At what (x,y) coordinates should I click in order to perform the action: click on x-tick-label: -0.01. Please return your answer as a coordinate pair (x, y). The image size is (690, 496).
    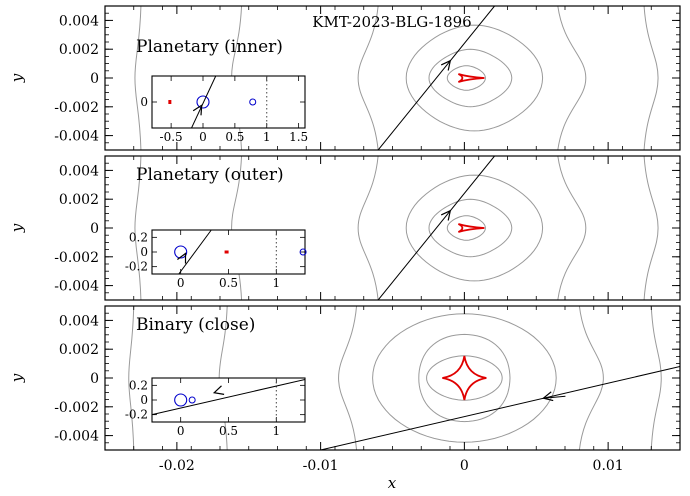
    Looking at the image, I should click on (321, 466).